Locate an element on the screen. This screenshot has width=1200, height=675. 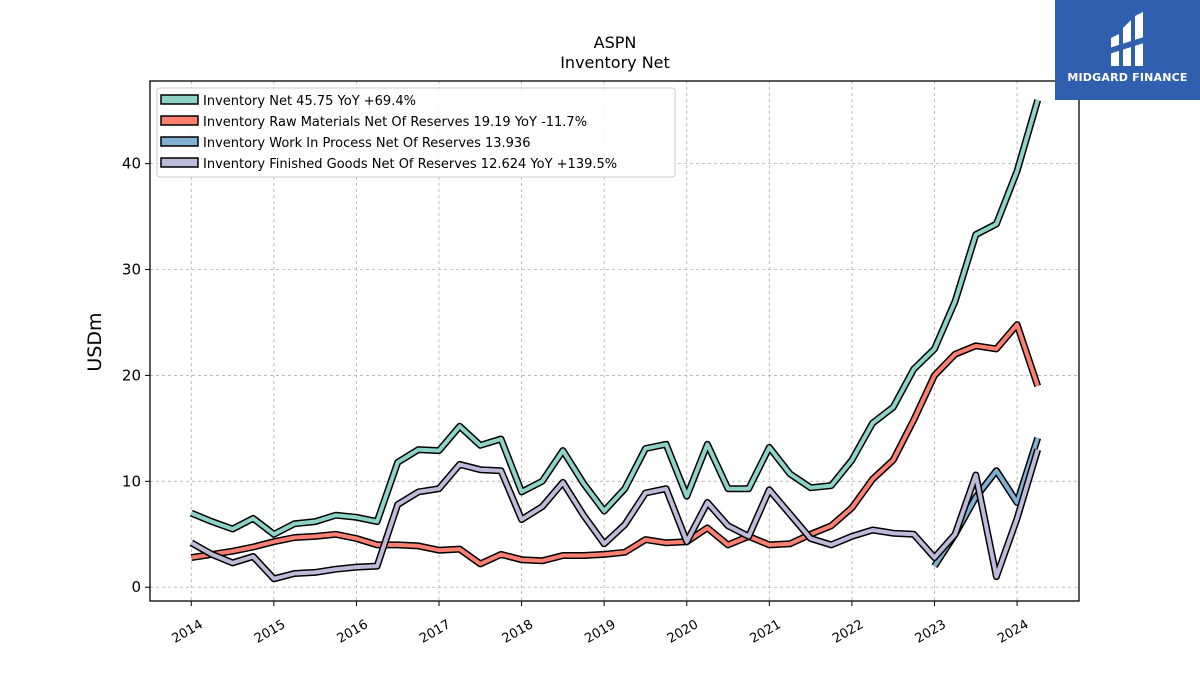
y-tick-label: 10 is located at coordinates (131, 481).